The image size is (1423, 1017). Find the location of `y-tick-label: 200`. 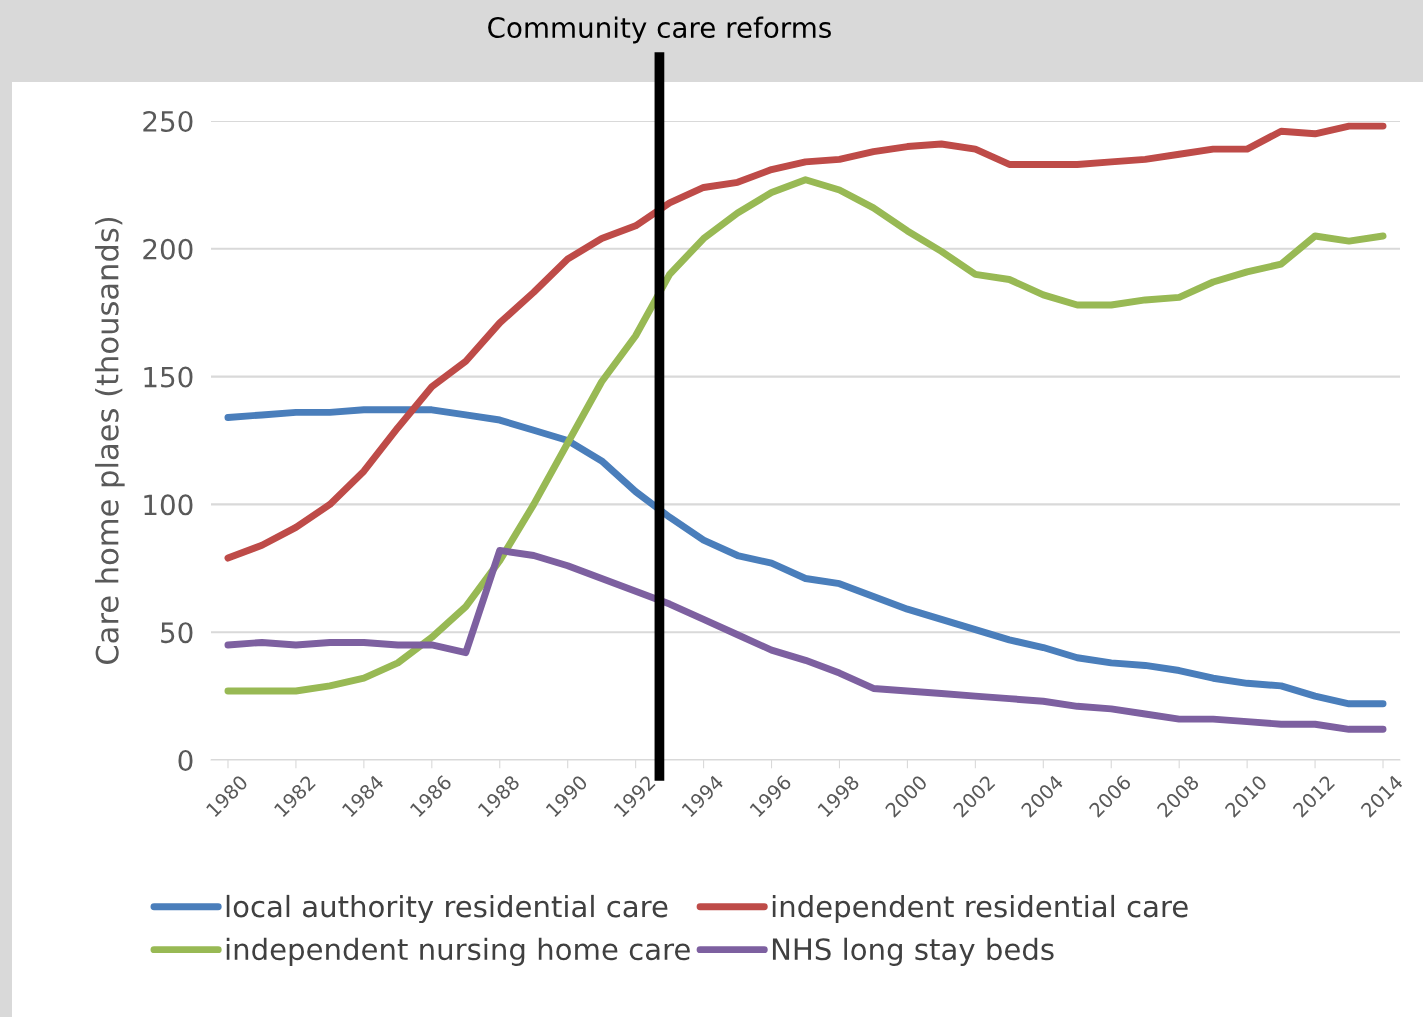

y-tick-label: 200 is located at coordinates (168, 249).